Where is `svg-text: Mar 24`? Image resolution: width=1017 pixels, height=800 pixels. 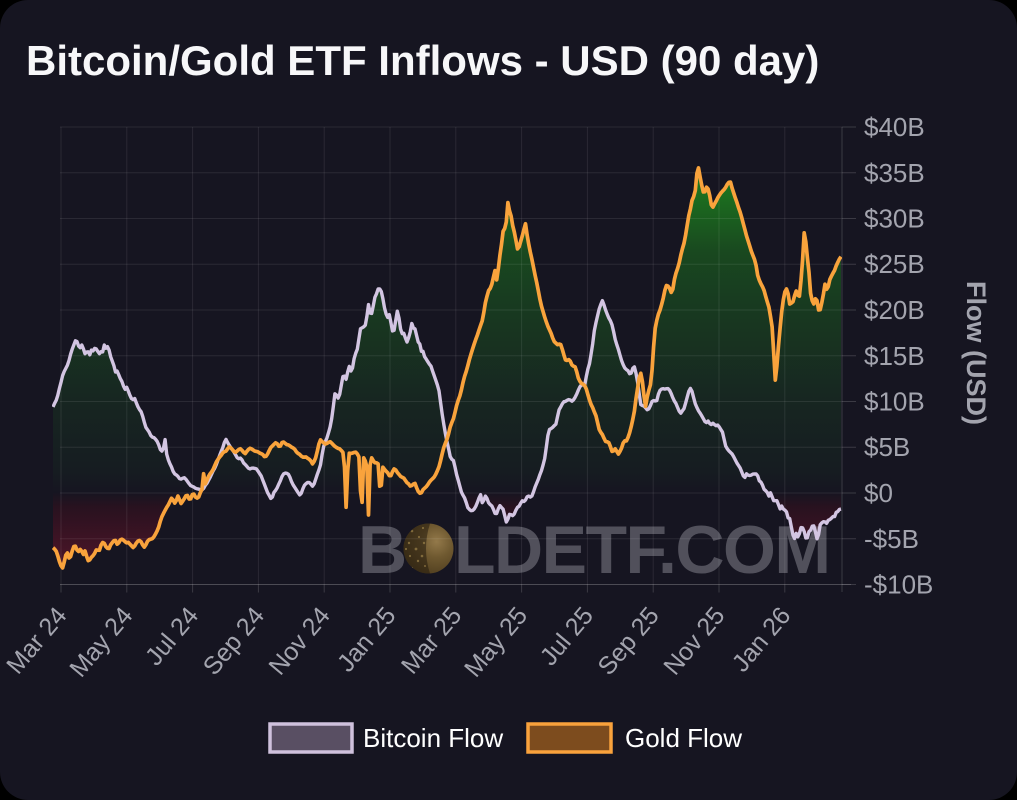 svg-text: Mar 24 is located at coordinates (37, 641).